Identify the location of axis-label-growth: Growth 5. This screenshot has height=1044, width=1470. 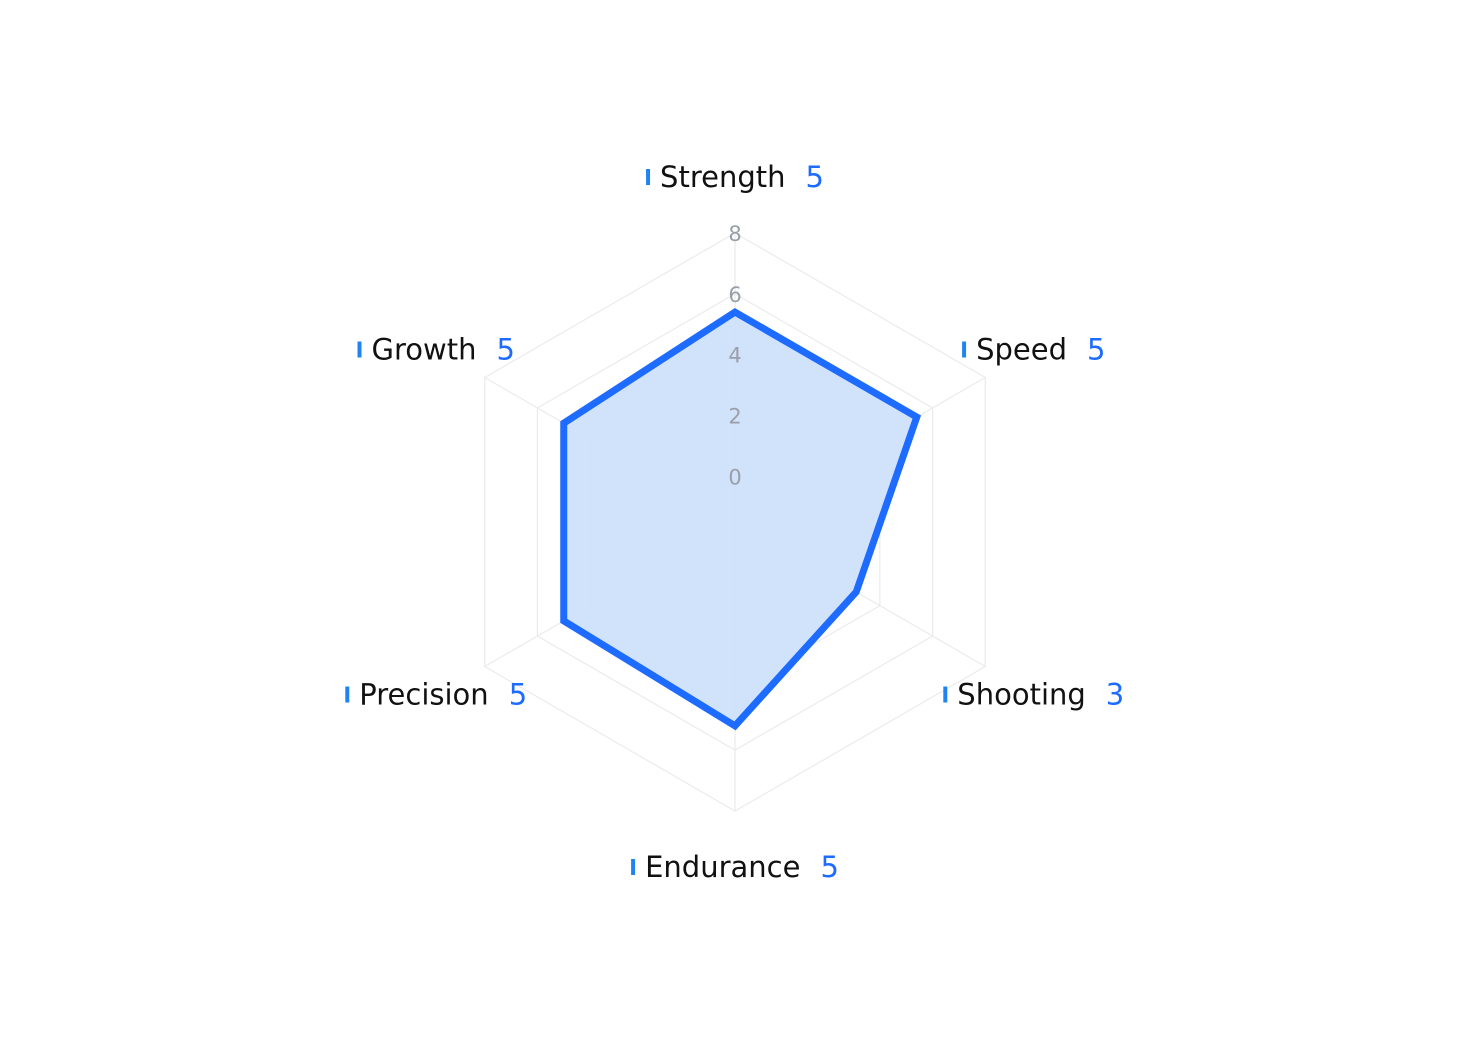
(436, 350).